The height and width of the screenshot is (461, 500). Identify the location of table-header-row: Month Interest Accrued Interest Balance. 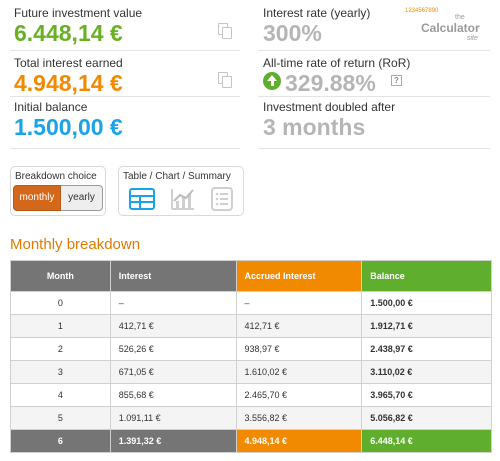
(251, 276).